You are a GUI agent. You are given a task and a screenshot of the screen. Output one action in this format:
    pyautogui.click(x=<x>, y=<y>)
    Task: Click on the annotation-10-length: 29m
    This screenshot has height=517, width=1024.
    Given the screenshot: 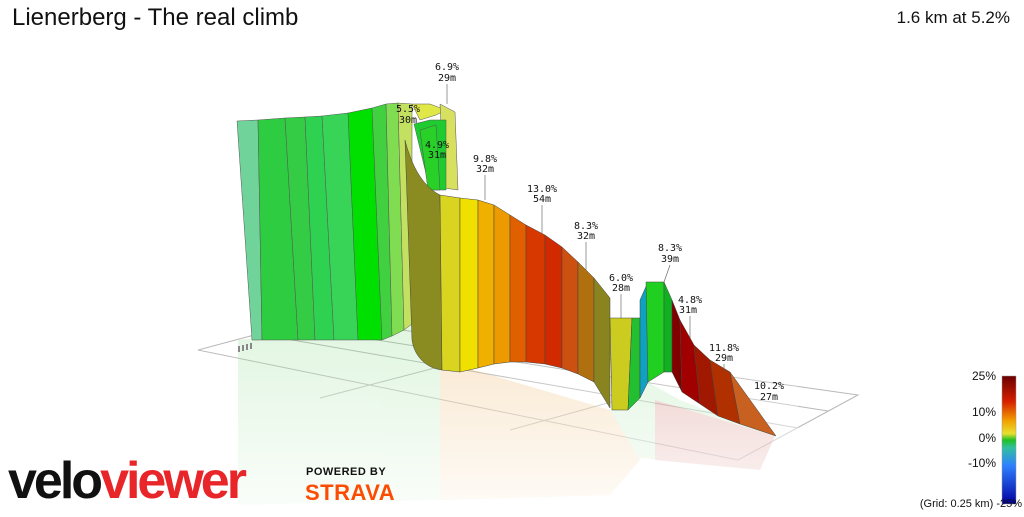 What is the action you would take?
    pyautogui.click(x=724, y=358)
    